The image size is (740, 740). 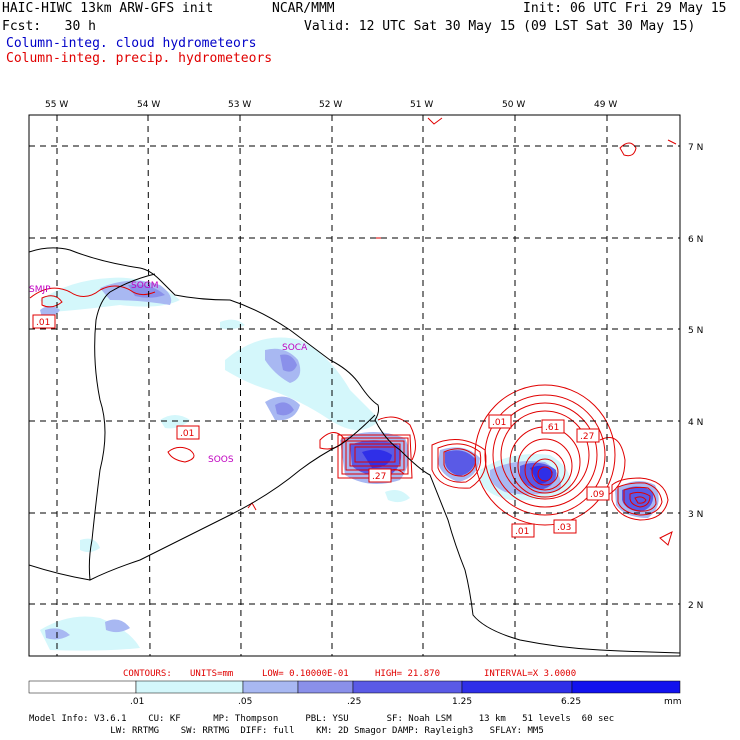 What do you see at coordinates (421, 105) in the screenshot?
I see `lon-label: 51 W` at bounding box center [421, 105].